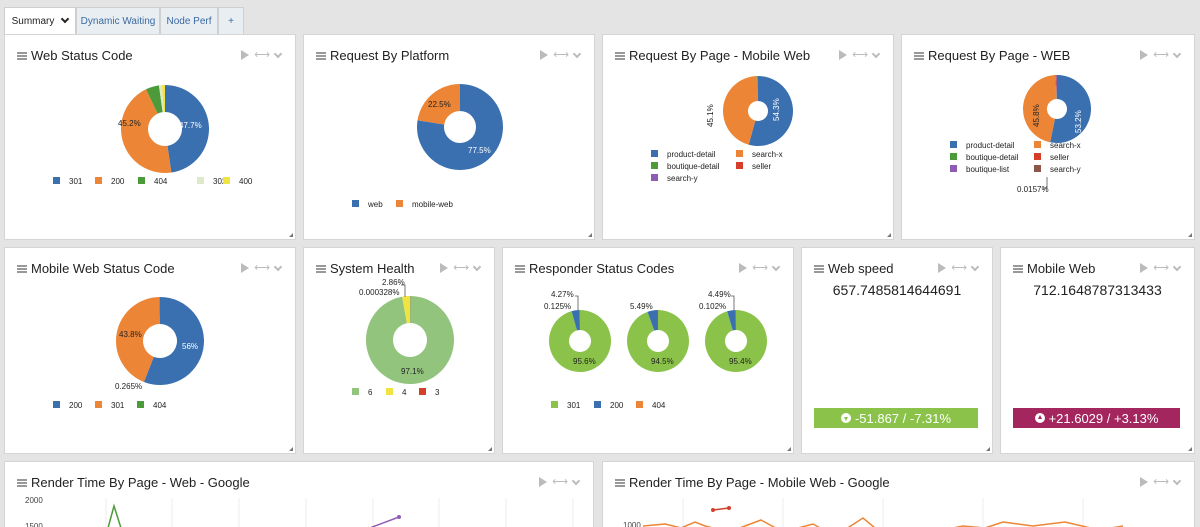 This screenshot has height=527, width=1200. I want to click on legend-label-400: 400, so click(246, 181).